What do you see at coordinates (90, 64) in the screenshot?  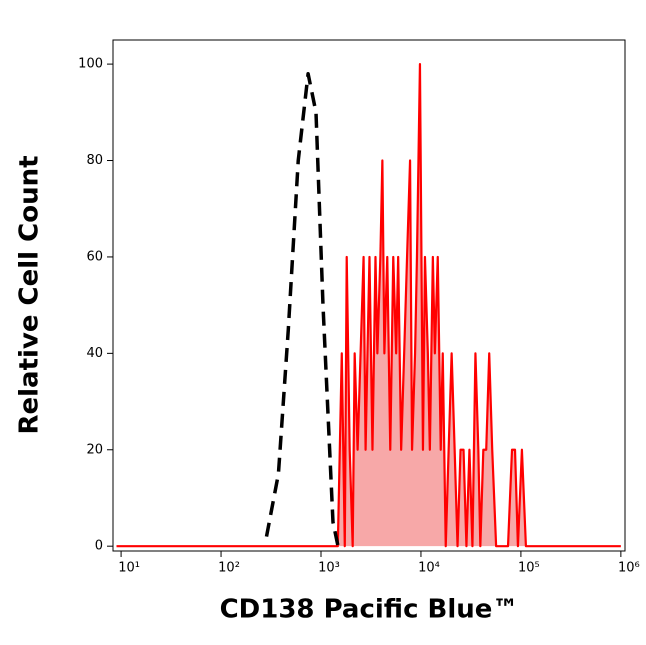 I see `y-tick-label: 100` at bounding box center [90, 64].